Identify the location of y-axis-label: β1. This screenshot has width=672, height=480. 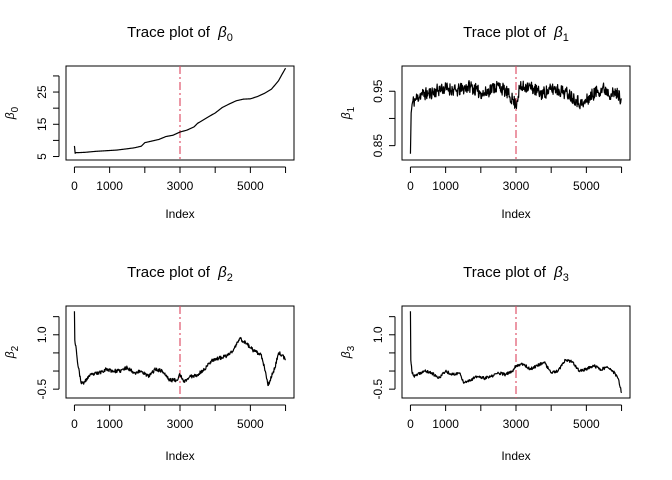
(348, 113).